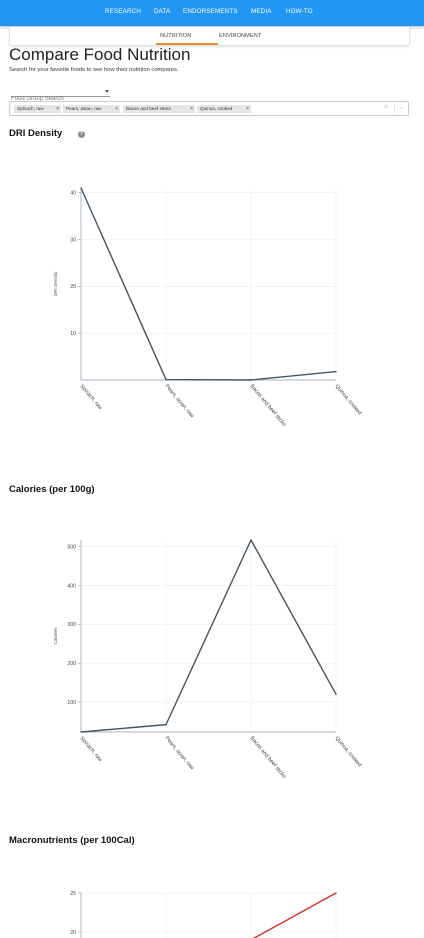 This screenshot has width=424, height=938. I want to click on select-separator, so click(394, 109).